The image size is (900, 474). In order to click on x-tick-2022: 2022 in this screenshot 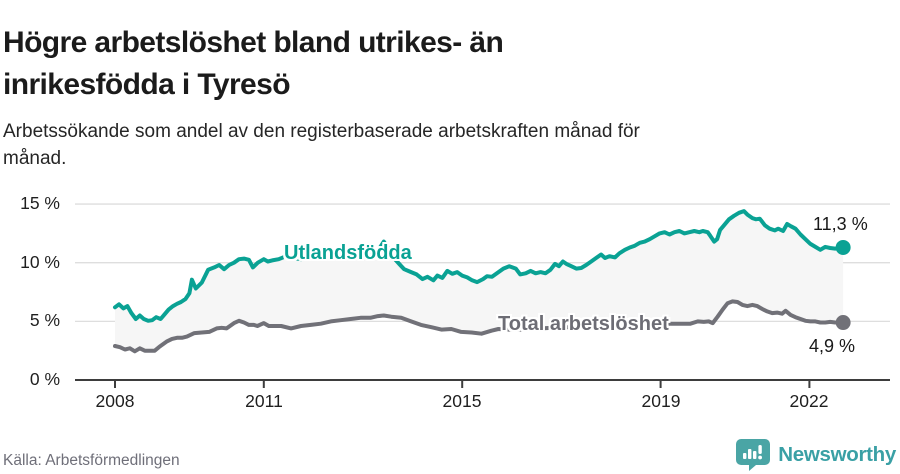, I will do `click(809, 401)`.